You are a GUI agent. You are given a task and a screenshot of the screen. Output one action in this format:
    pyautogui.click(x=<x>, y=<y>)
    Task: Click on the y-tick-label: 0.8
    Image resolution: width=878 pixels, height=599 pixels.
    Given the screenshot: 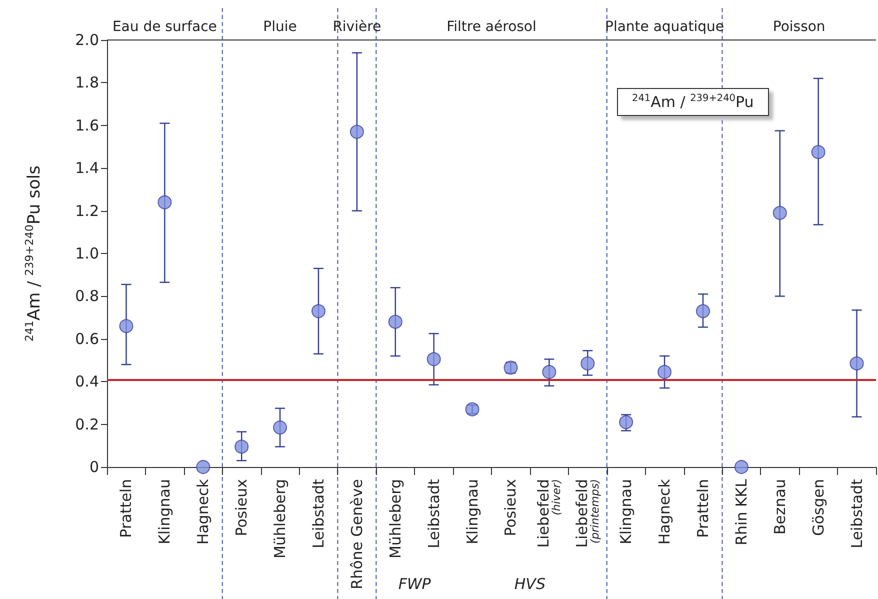 What is the action you would take?
    pyautogui.click(x=87, y=296)
    